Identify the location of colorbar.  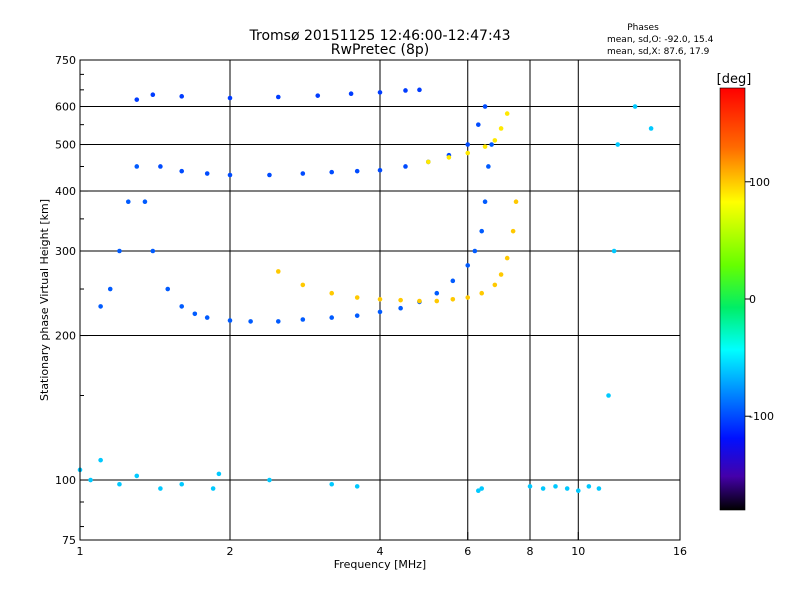
(732, 299).